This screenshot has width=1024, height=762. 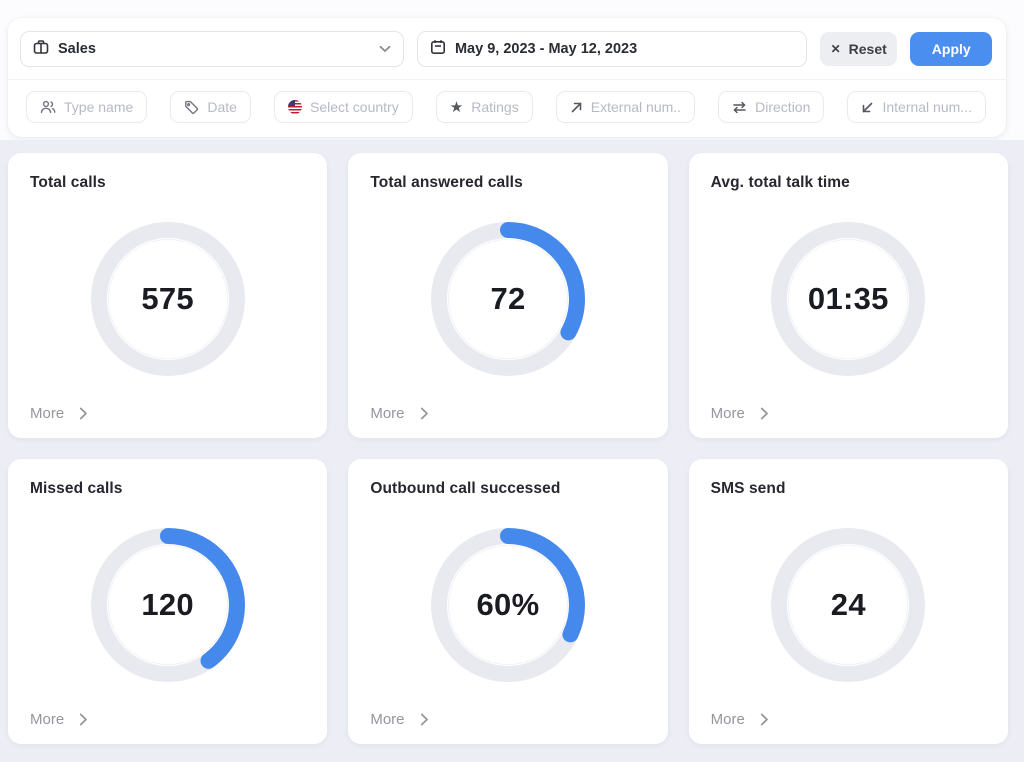 I want to click on filter-chip-label: Date, so click(x=222, y=107).